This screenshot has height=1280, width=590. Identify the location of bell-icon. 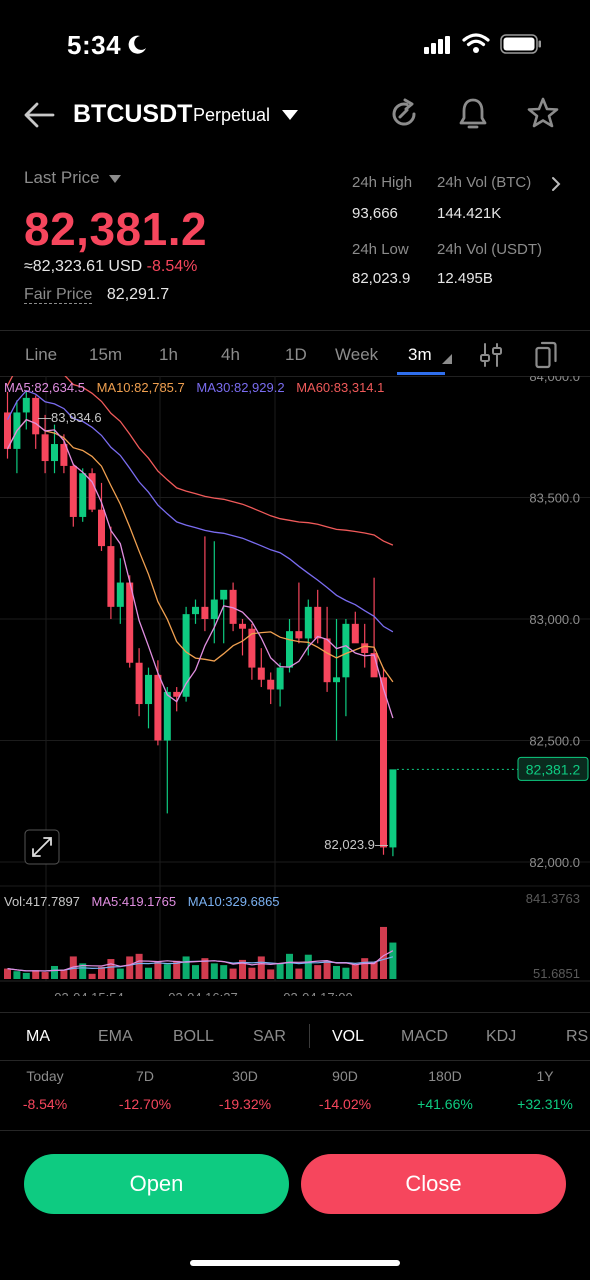
(473, 114).